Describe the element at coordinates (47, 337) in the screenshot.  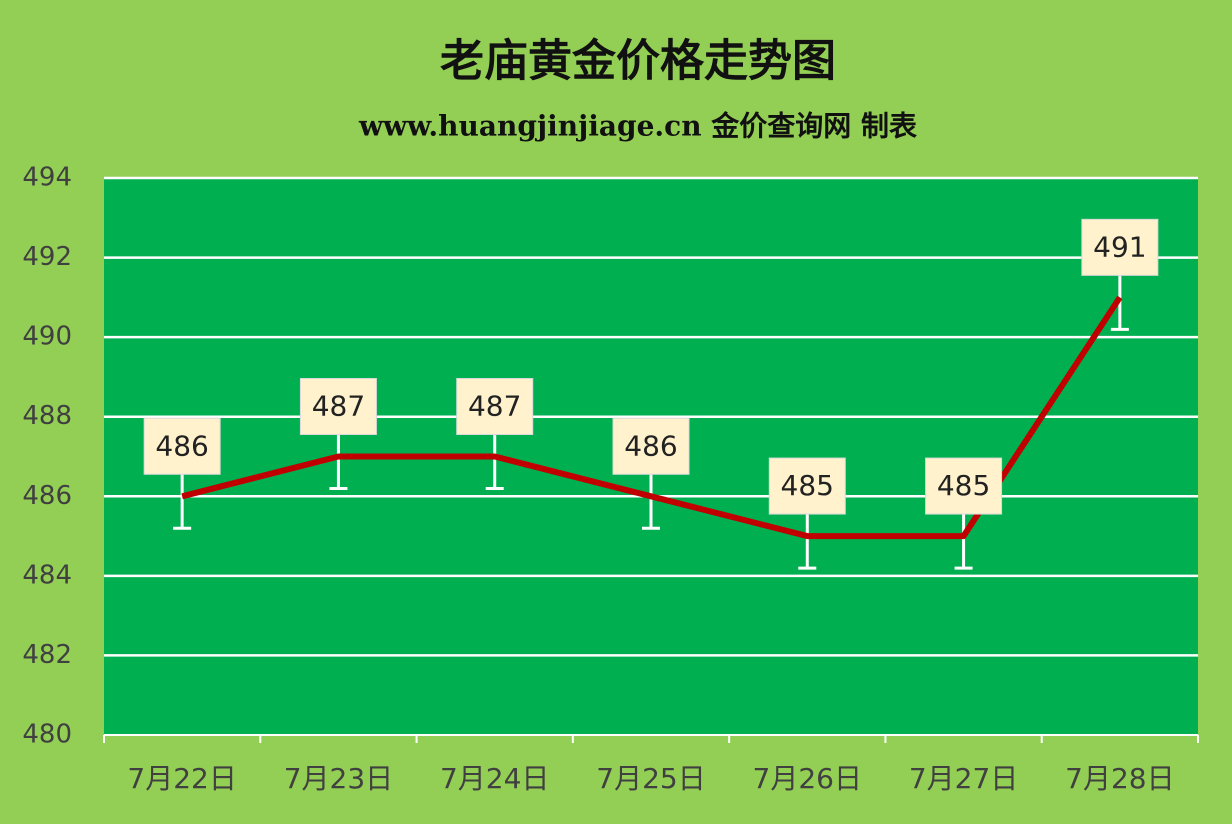
I see `y-tick-label: 490` at that location.